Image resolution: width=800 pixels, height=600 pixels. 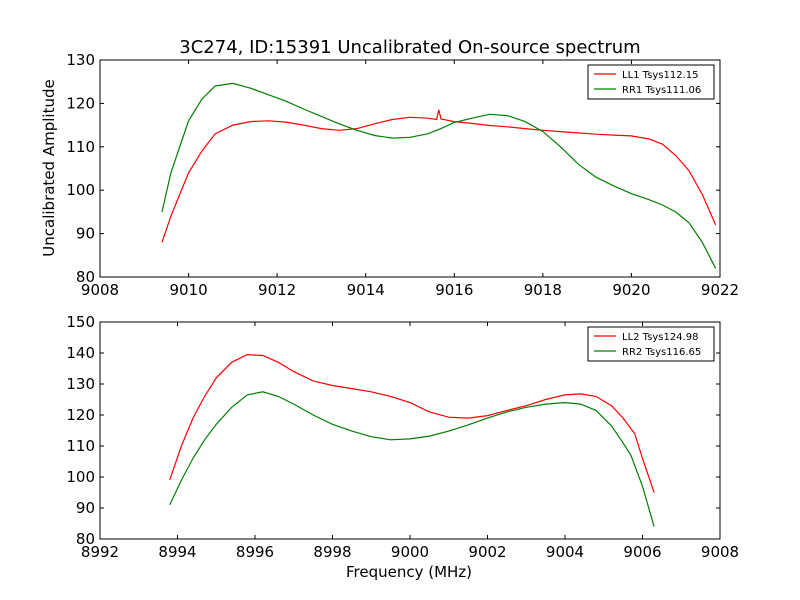 What do you see at coordinates (177, 552) in the screenshot?
I see `x-tick-label: 8994` at bounding box center [177, 552].